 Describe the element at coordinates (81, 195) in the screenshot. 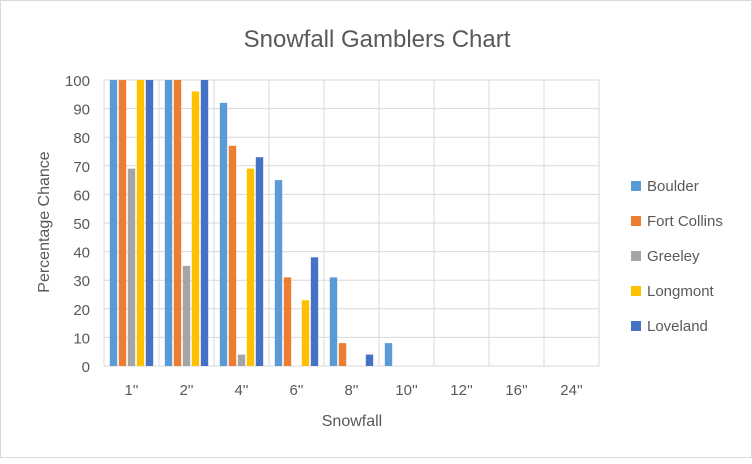

I see `y-tick-label: 60` at that location.